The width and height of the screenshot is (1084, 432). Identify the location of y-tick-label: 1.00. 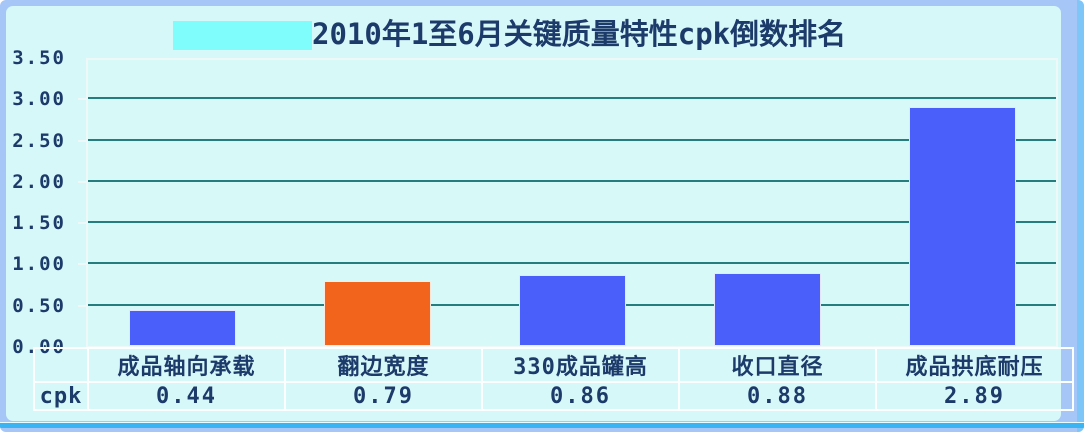
(39, 264).